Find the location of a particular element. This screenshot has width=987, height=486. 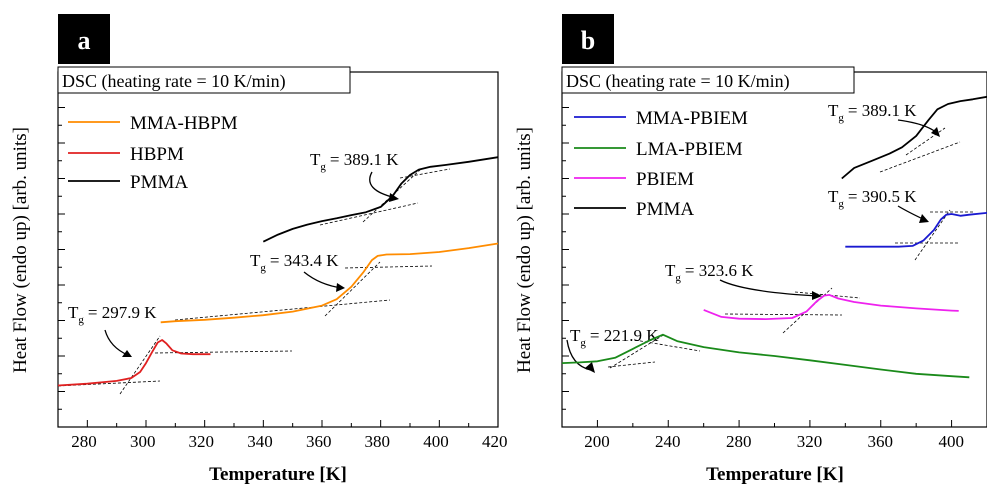

b-tangent-pmma-slope is located at coordinates (925, 141).